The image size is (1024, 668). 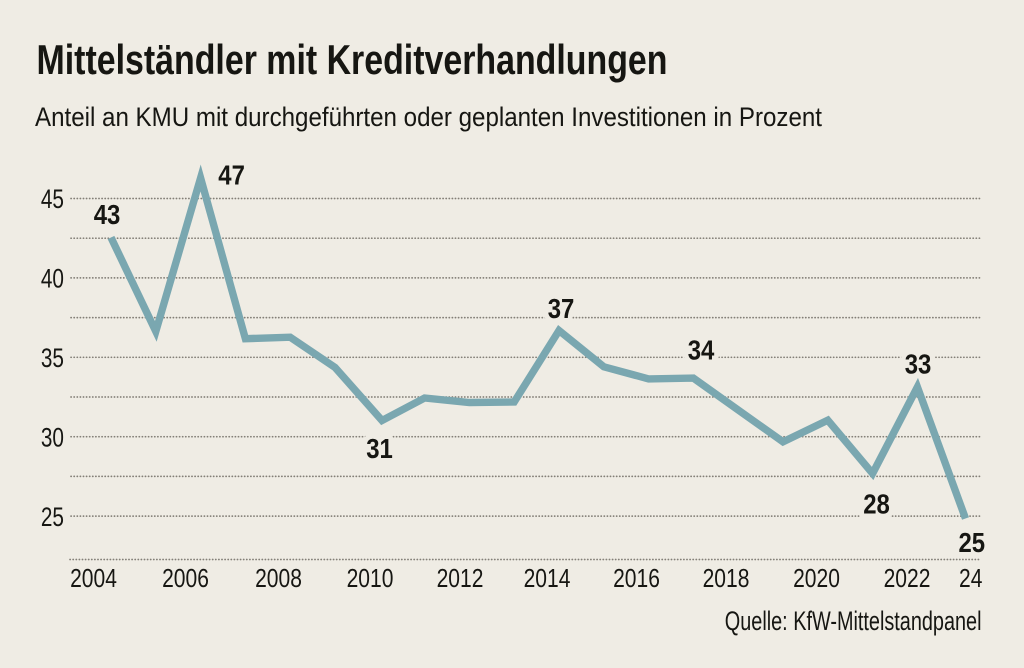 I want to click on svg-text: 43, so click(x=107, y=214).